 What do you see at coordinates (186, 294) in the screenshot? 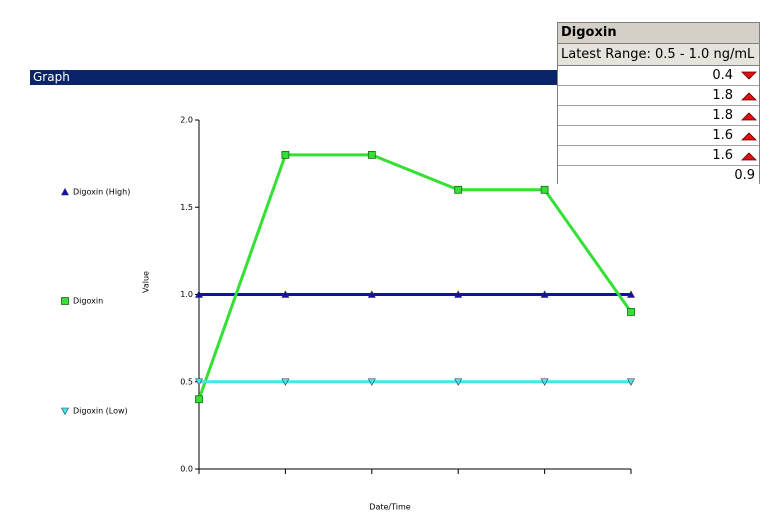
I see `y-tick-label: 1.0` at bounding box center [186, 294].